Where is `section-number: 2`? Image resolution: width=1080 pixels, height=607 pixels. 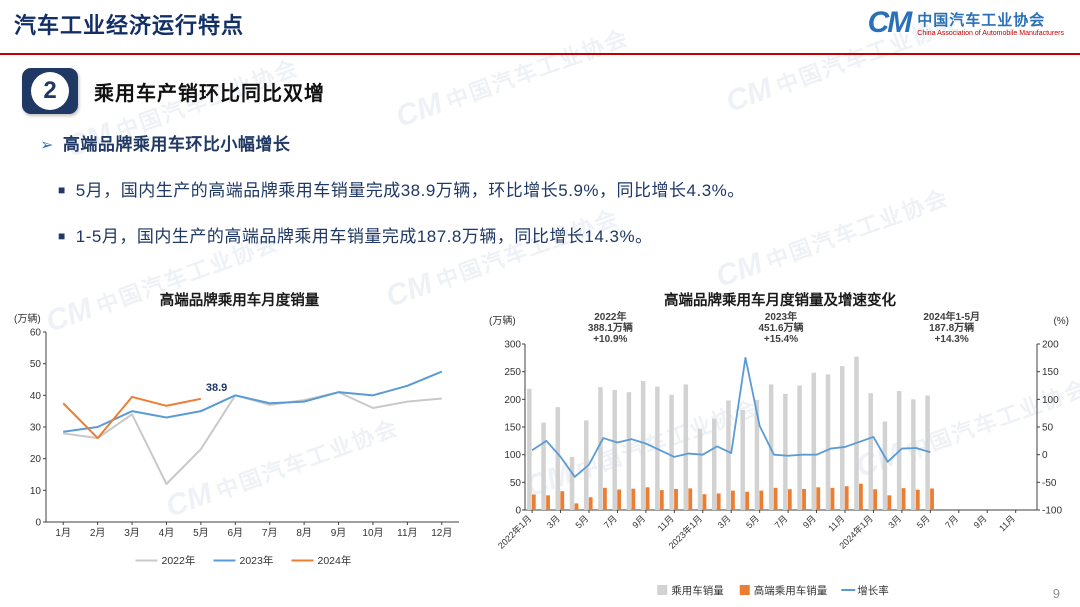 section-number: 2 is located at coordinates (50, 91).